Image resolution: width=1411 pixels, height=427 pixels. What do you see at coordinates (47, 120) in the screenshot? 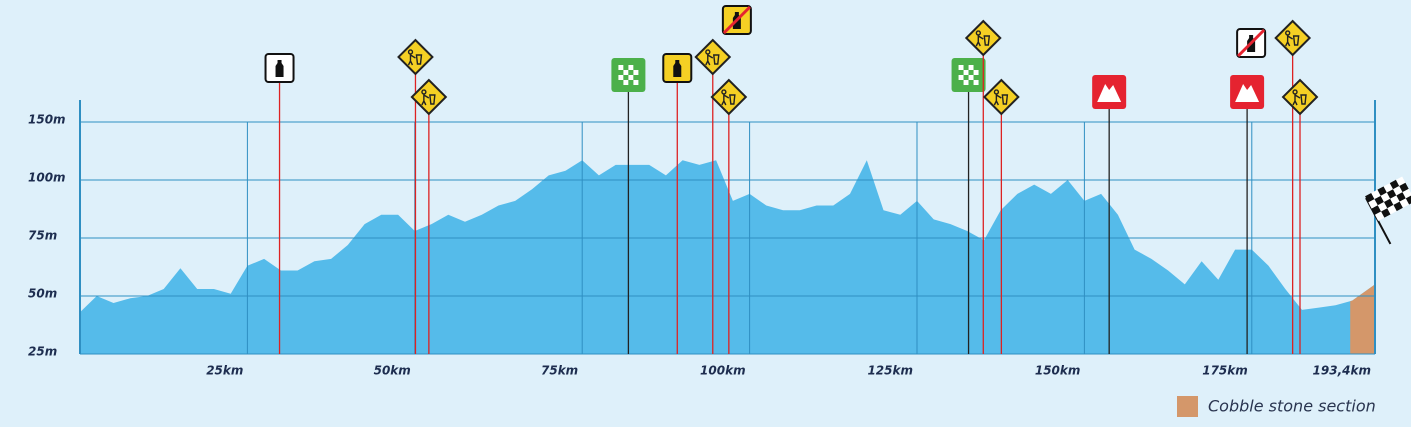
I see `y-tick-label: 150m` at bounding box center [47, 120].